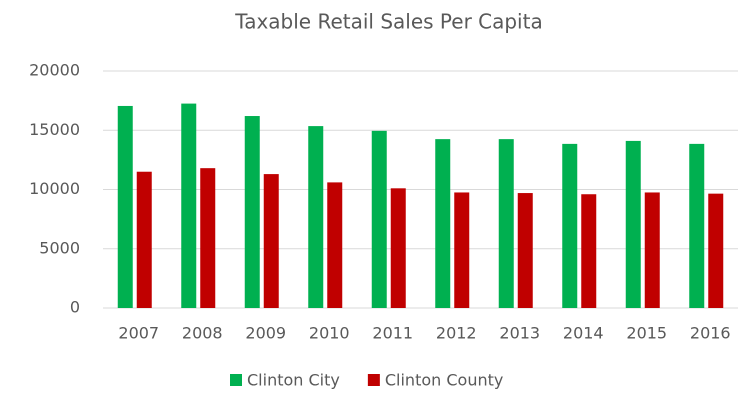  Describe the element at coordinates (75, 307) in the screenshot. I see `y-tick-label: 0` at that location.